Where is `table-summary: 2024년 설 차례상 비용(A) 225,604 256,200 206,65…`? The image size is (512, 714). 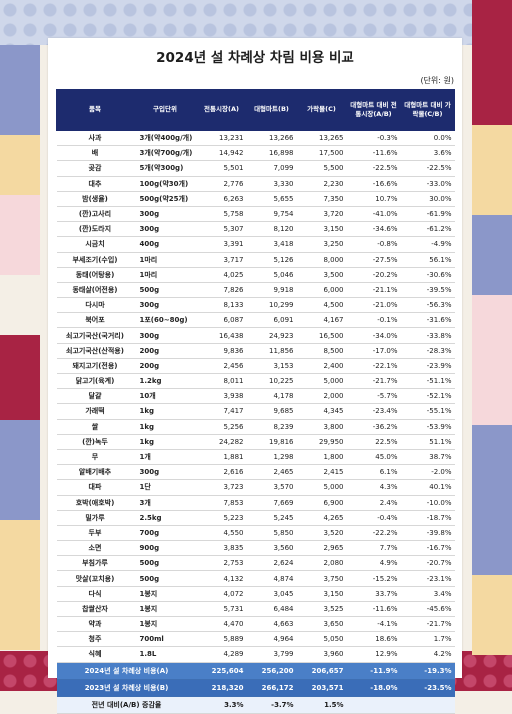
table-summary: 2024년 설 차례상 비용(A) 225,604 256,200 206,65… is located at coordinates (255, 688).